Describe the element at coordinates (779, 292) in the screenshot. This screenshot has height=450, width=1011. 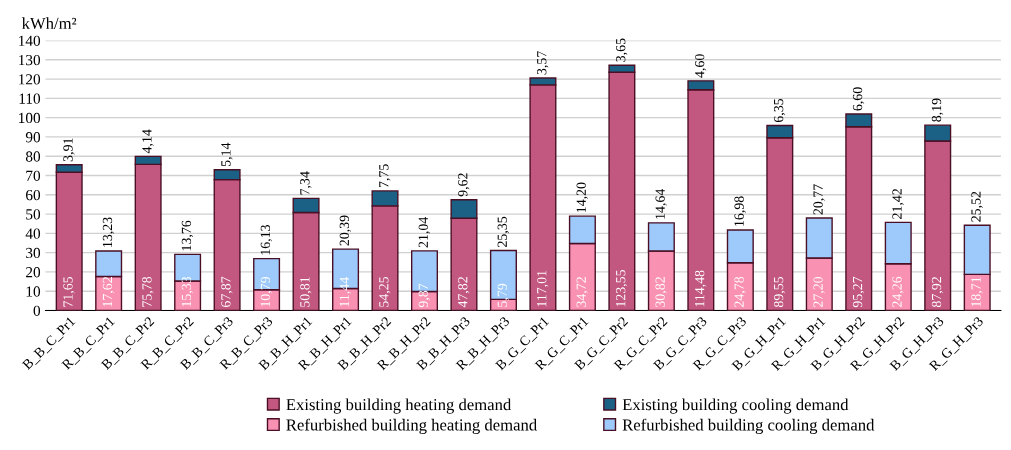
I see `data-label: 89,55` at that location.